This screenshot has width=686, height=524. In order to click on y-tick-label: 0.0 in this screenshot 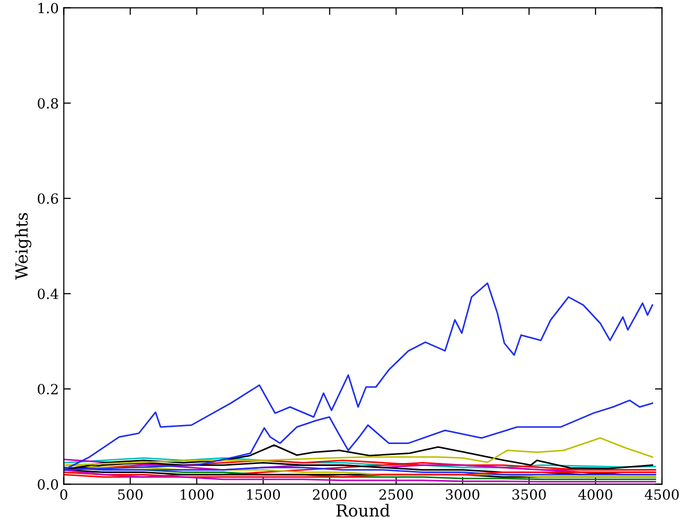, I will do `click(48, 484)`.